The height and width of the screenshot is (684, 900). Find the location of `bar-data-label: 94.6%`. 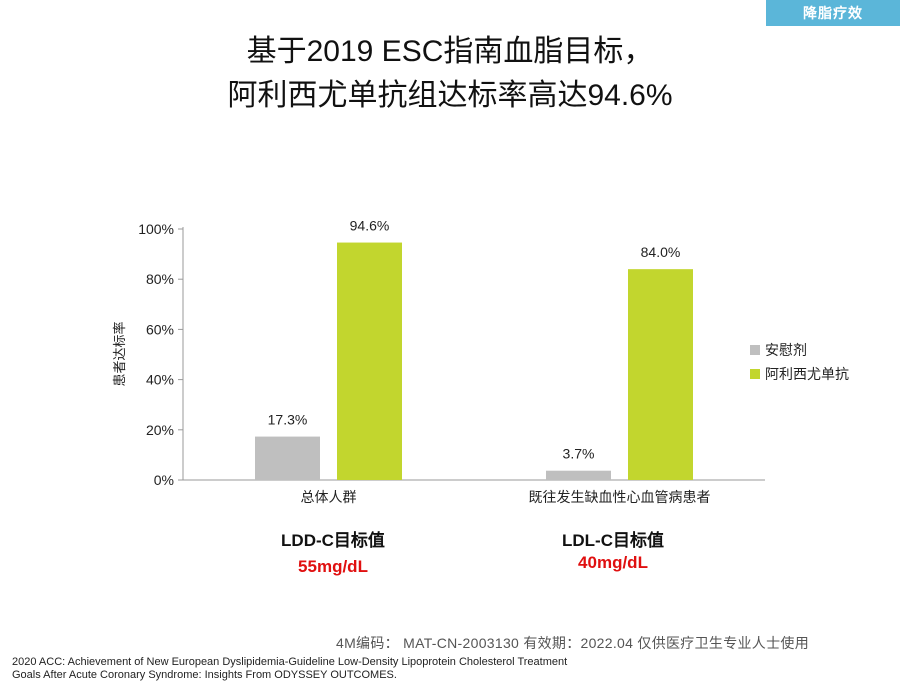

bar-data-label: 94.6% is located at coordinates (370, 226).